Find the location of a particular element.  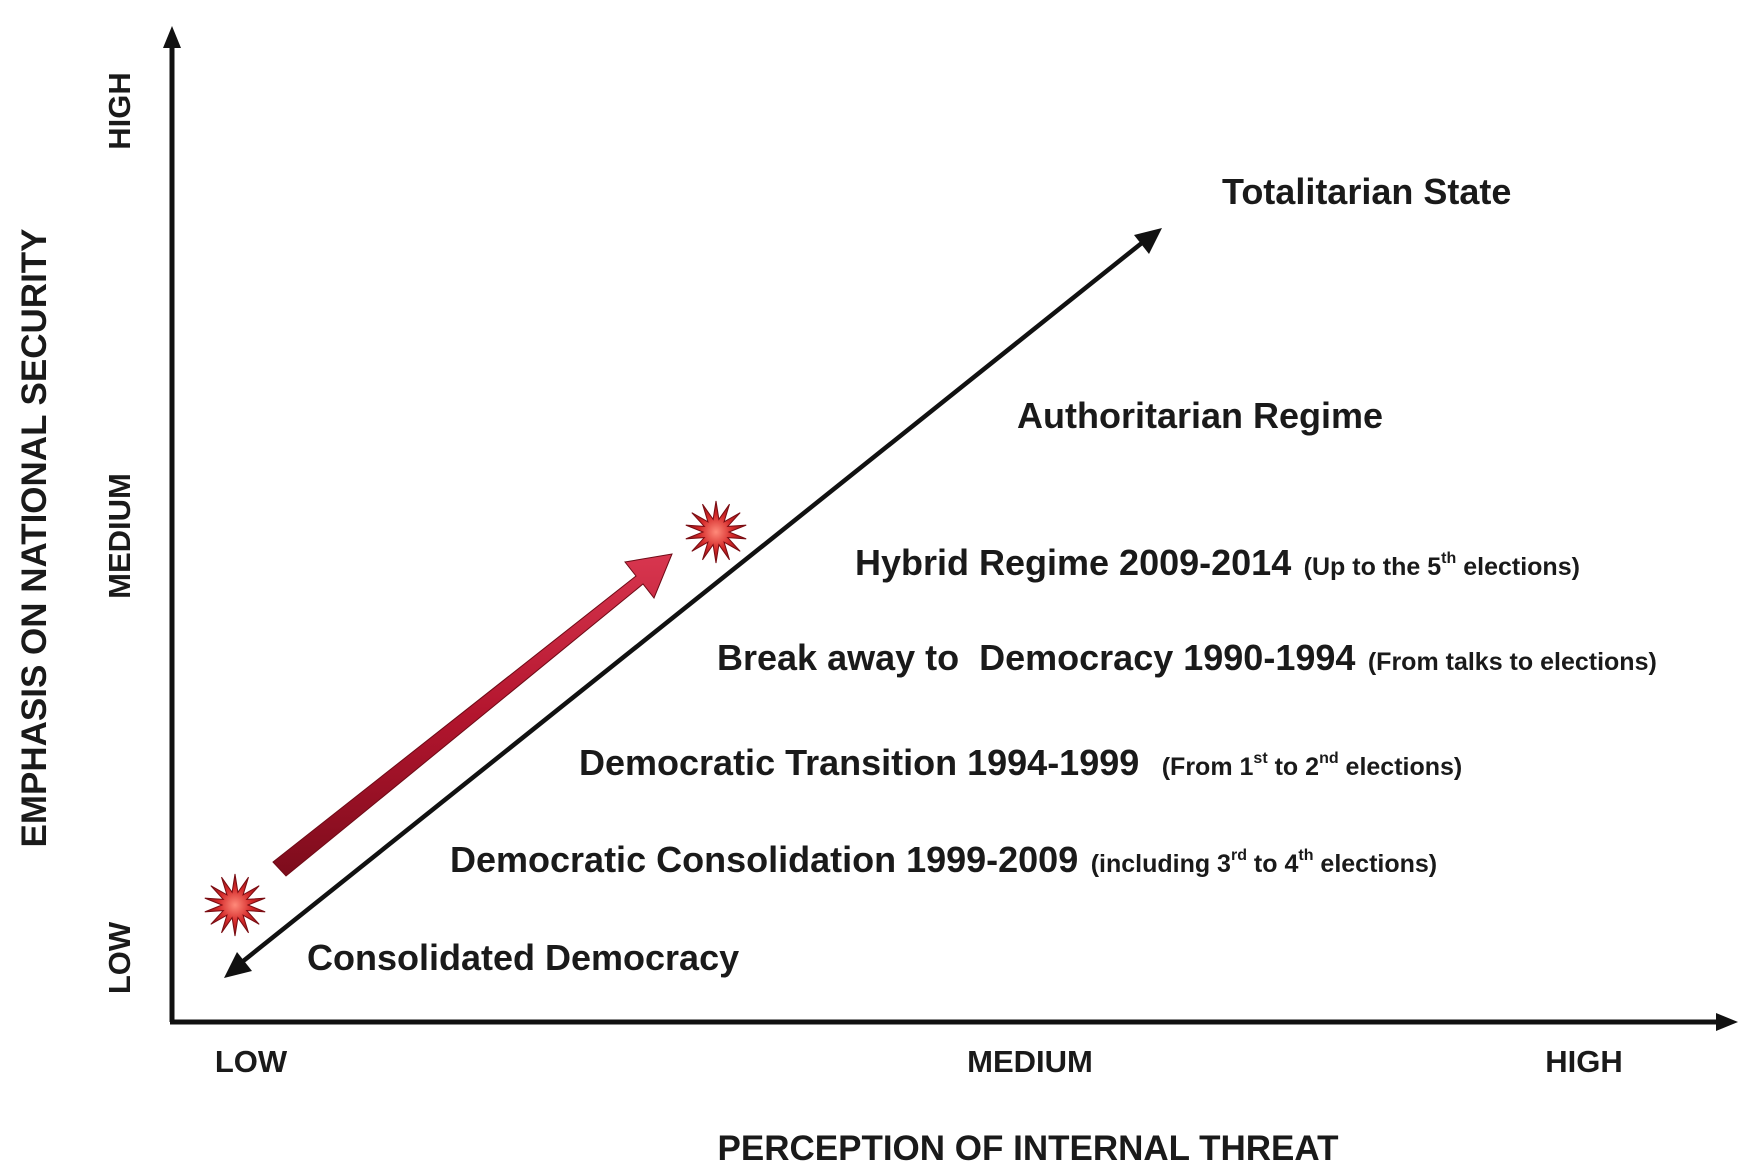

stage-consolidation-label: Democratic Consolidation 1999-2009 is located at coordinates (764, 859).